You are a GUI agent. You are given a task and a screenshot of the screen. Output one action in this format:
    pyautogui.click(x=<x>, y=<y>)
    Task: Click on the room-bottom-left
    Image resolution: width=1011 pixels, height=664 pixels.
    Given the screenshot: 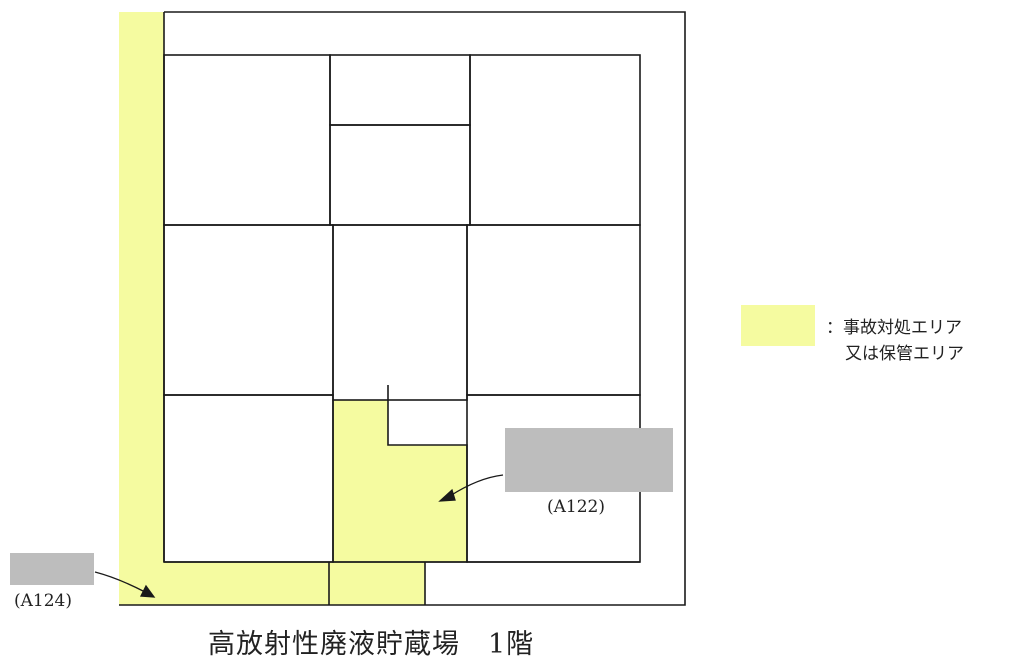 What is the action you would take?
    pyautogui.click(x=248, y=478)
    